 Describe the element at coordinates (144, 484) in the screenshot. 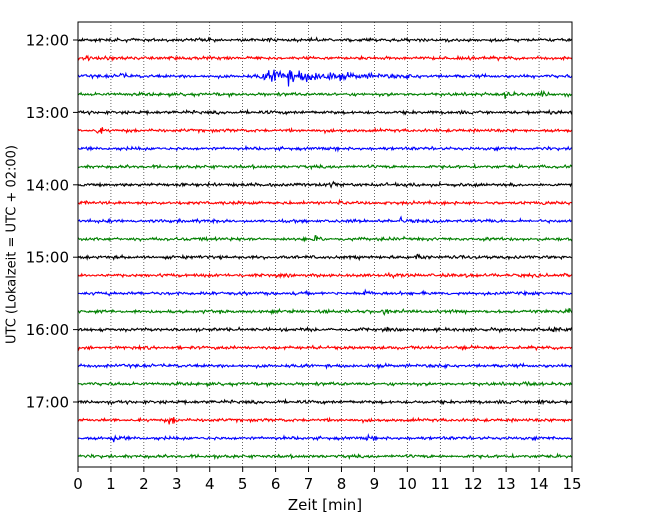

I see `x-tick-label-2: 2` at that location.